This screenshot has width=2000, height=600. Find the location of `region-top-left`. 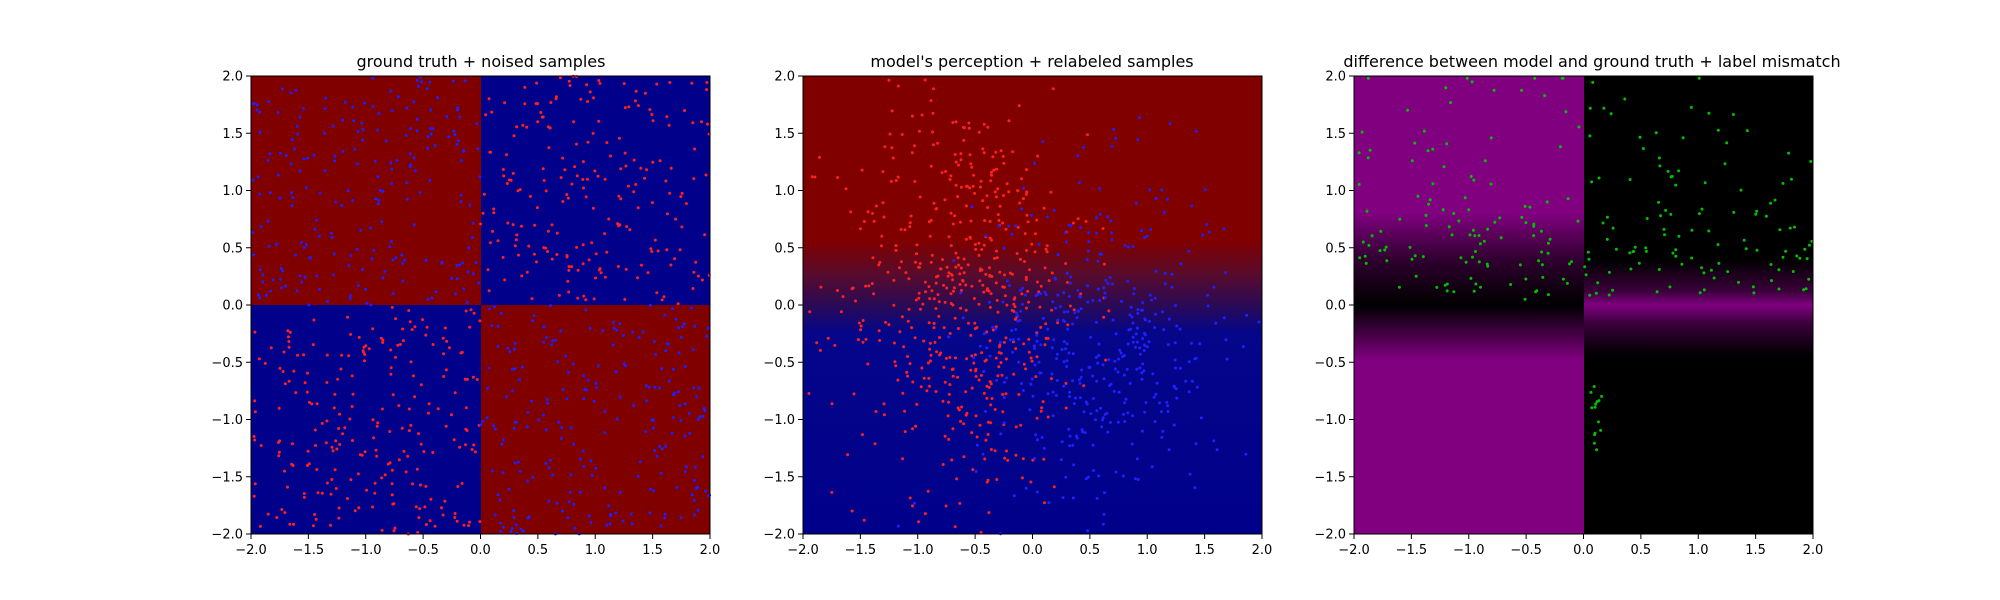

region-top-left is located at coordinates (366, 190).